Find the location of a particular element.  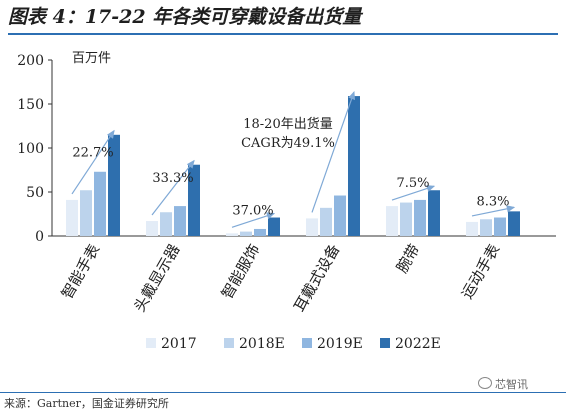

legend-label-2: 2019E is located at coordinates (340, 344).